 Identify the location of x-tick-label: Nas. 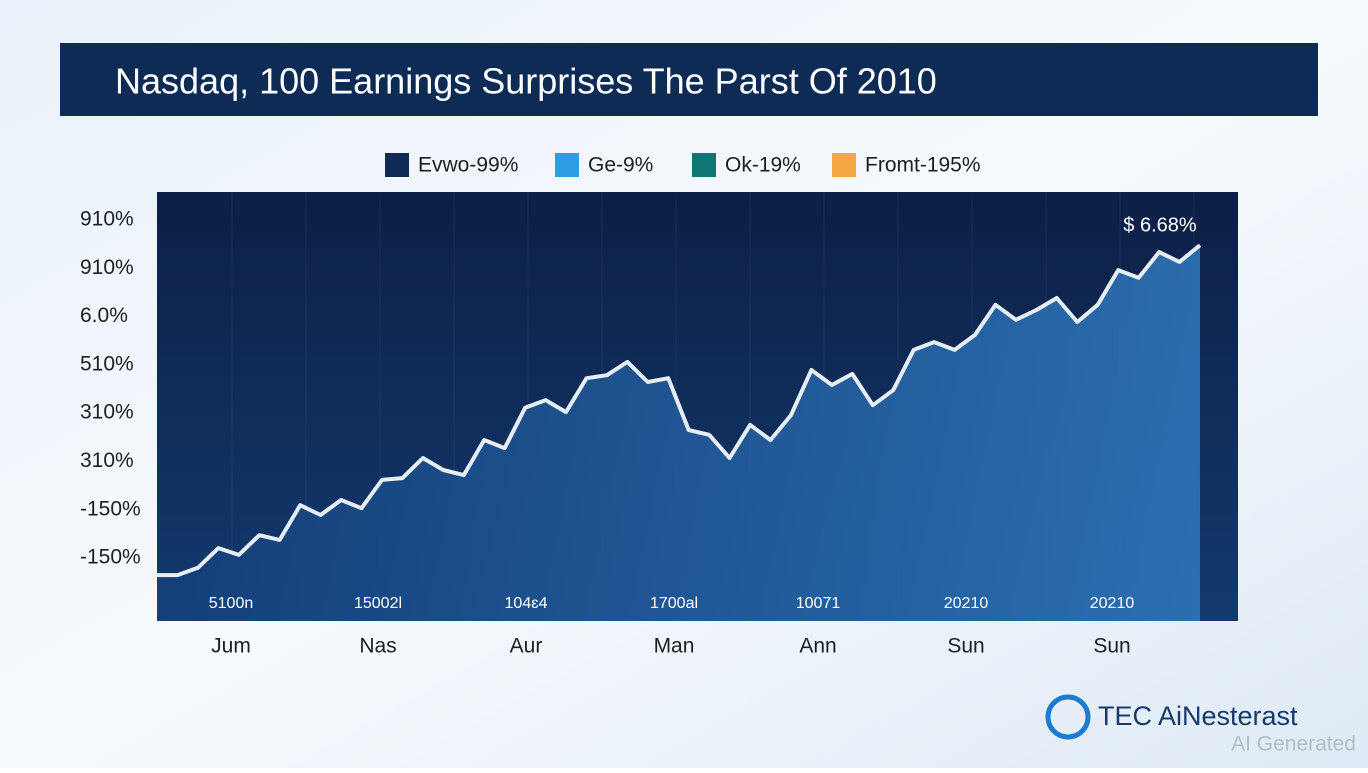
(377, 646).